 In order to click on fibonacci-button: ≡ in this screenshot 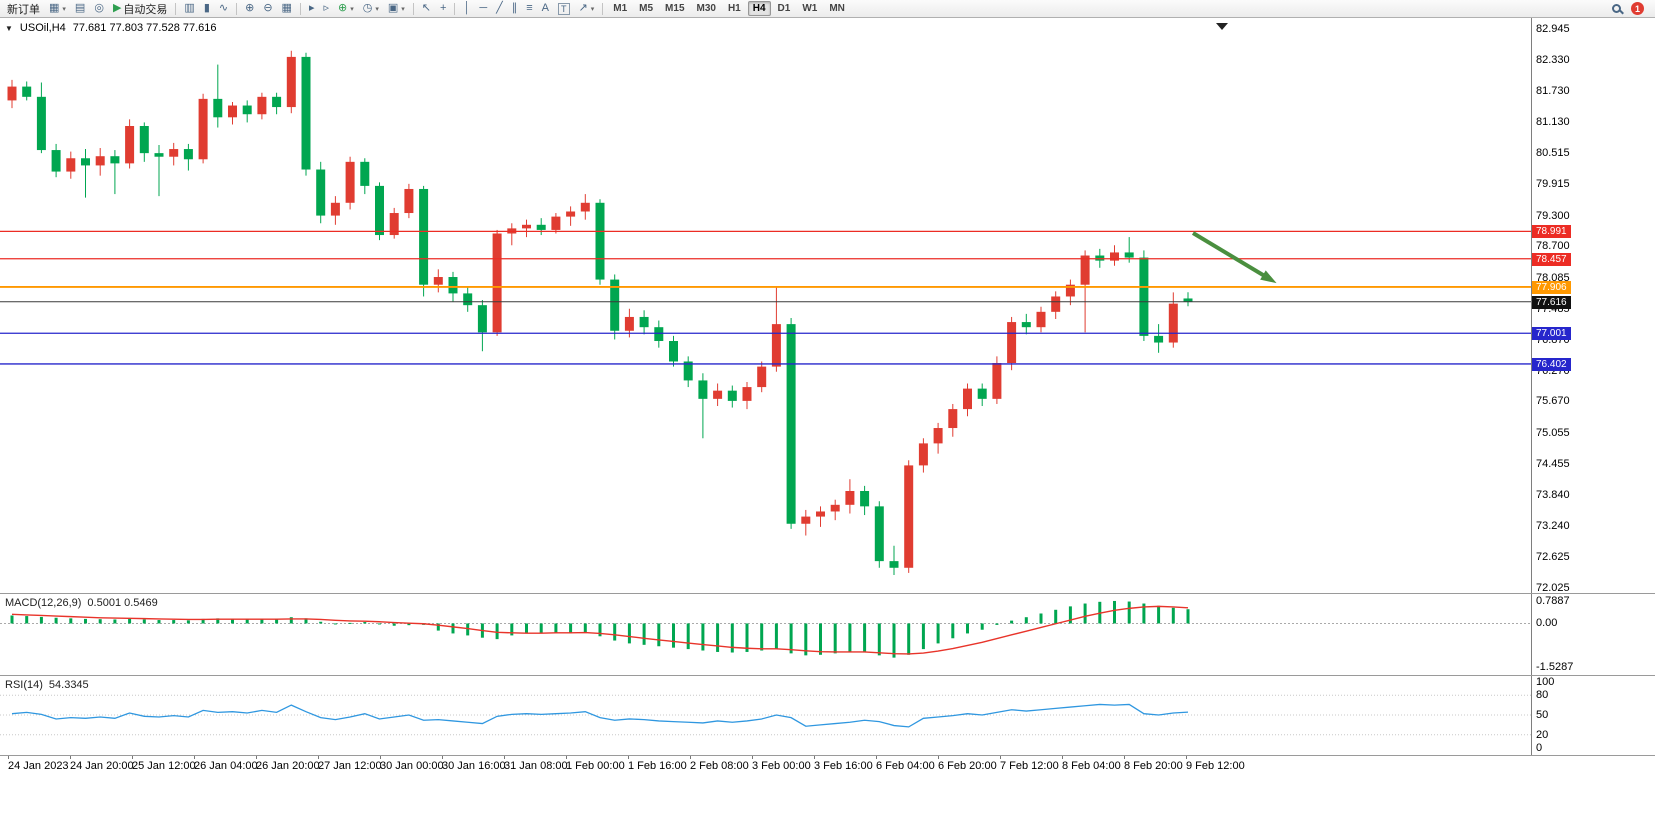, I will do `click(529, 9)`.